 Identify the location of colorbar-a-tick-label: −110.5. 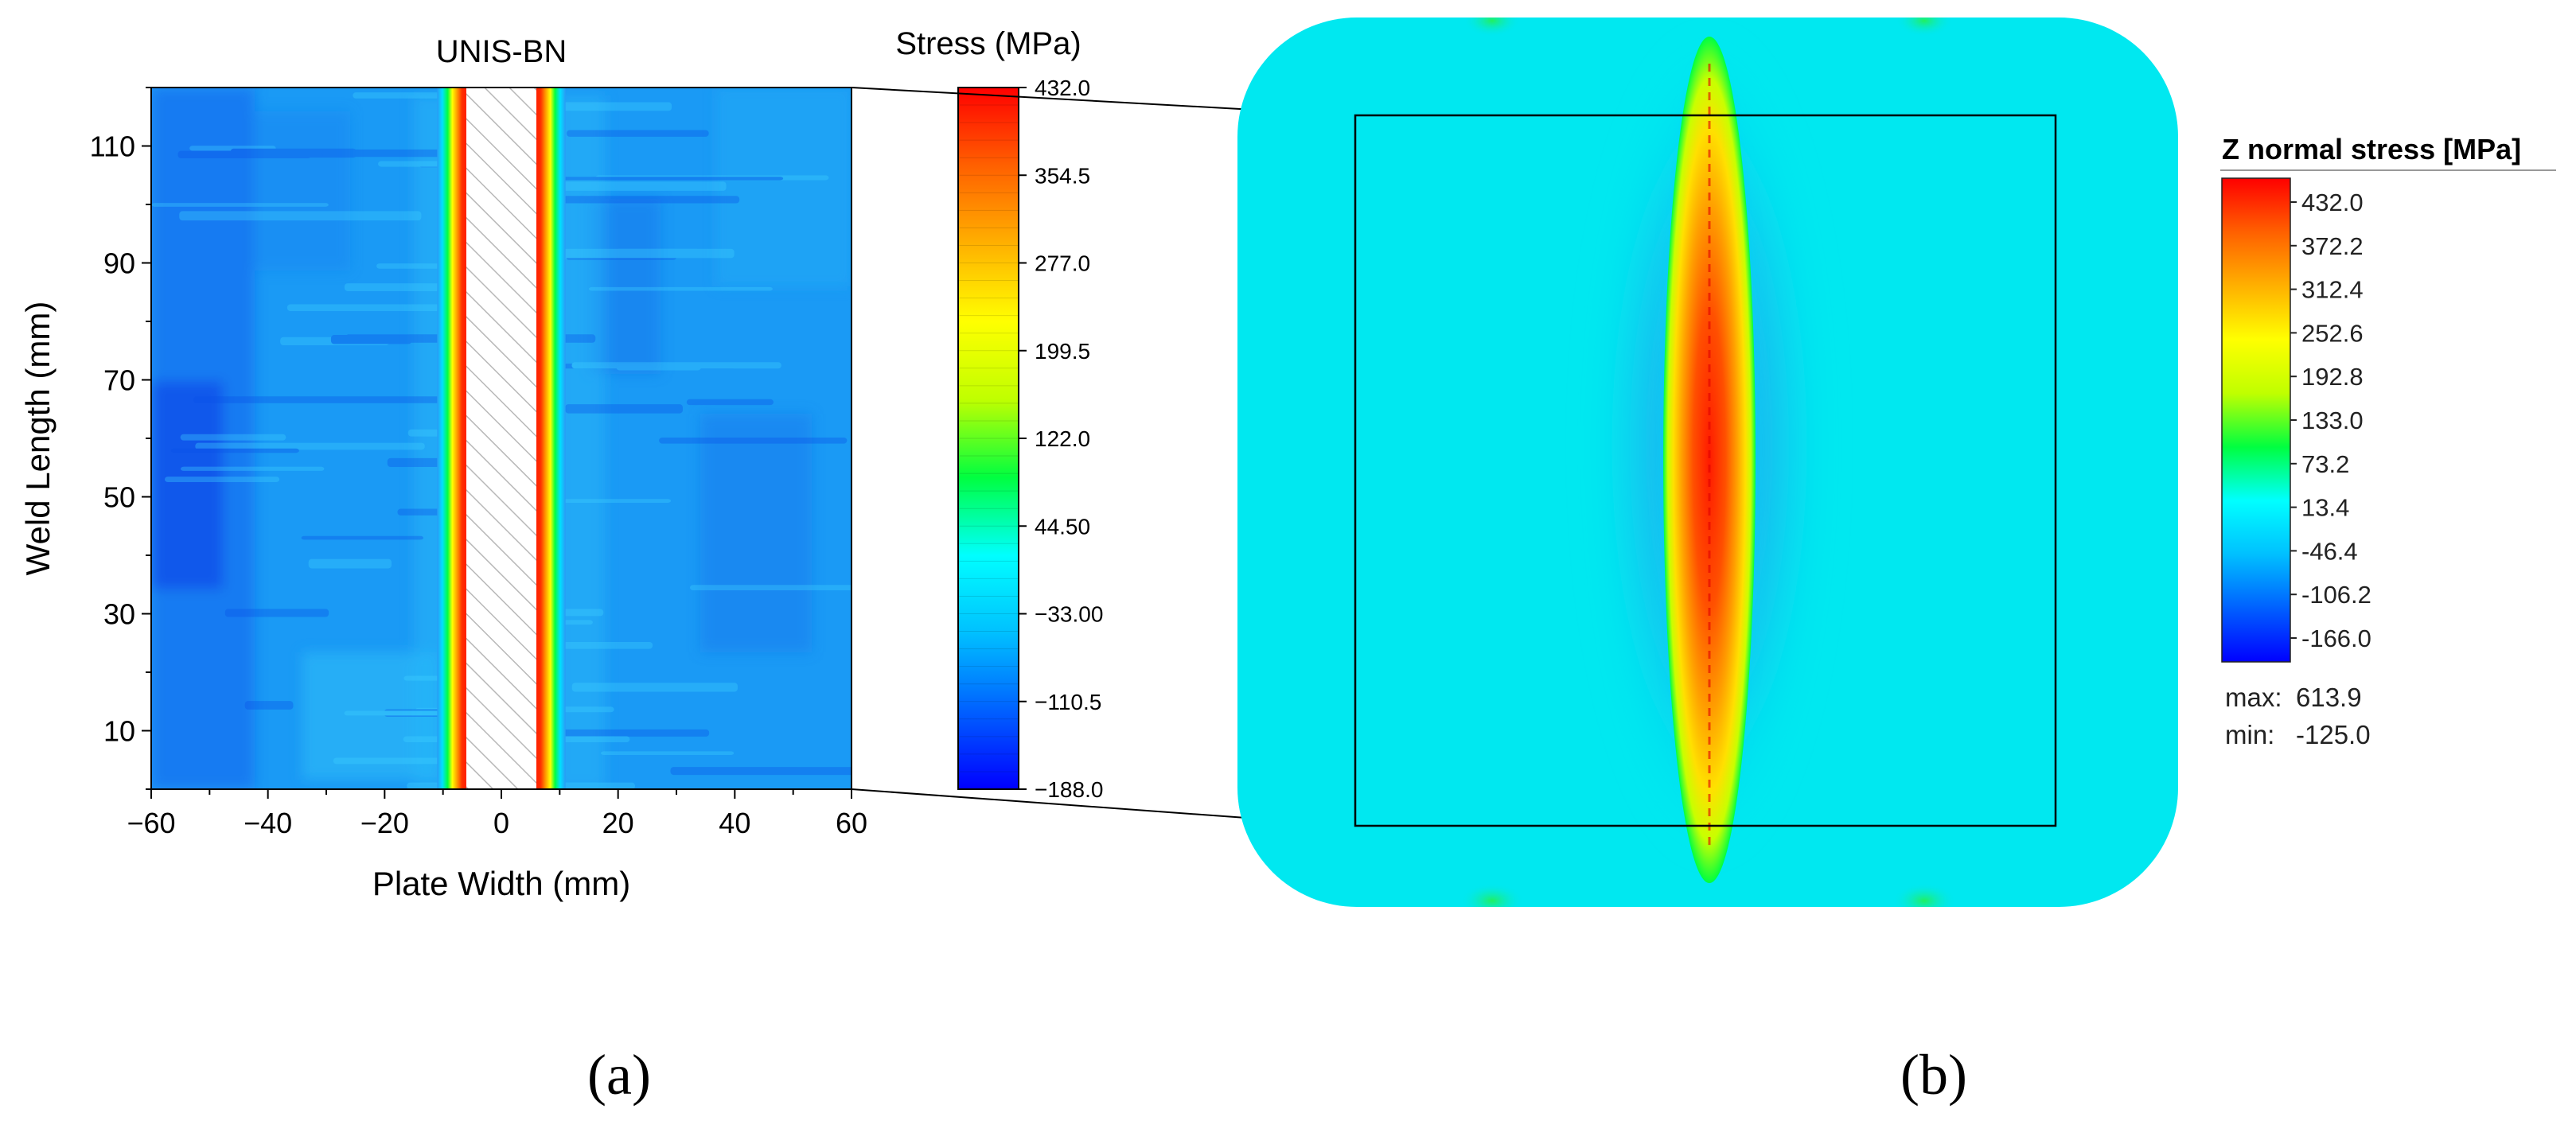
(1068, 702).